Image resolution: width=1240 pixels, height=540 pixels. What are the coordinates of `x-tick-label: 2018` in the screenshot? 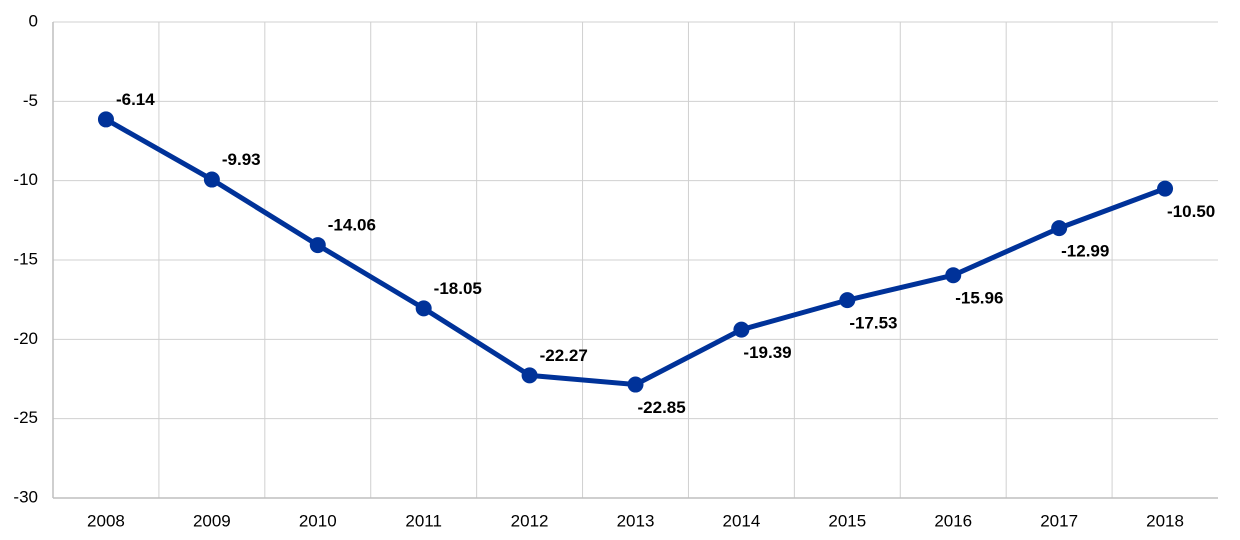 It's located at (1165, 520).